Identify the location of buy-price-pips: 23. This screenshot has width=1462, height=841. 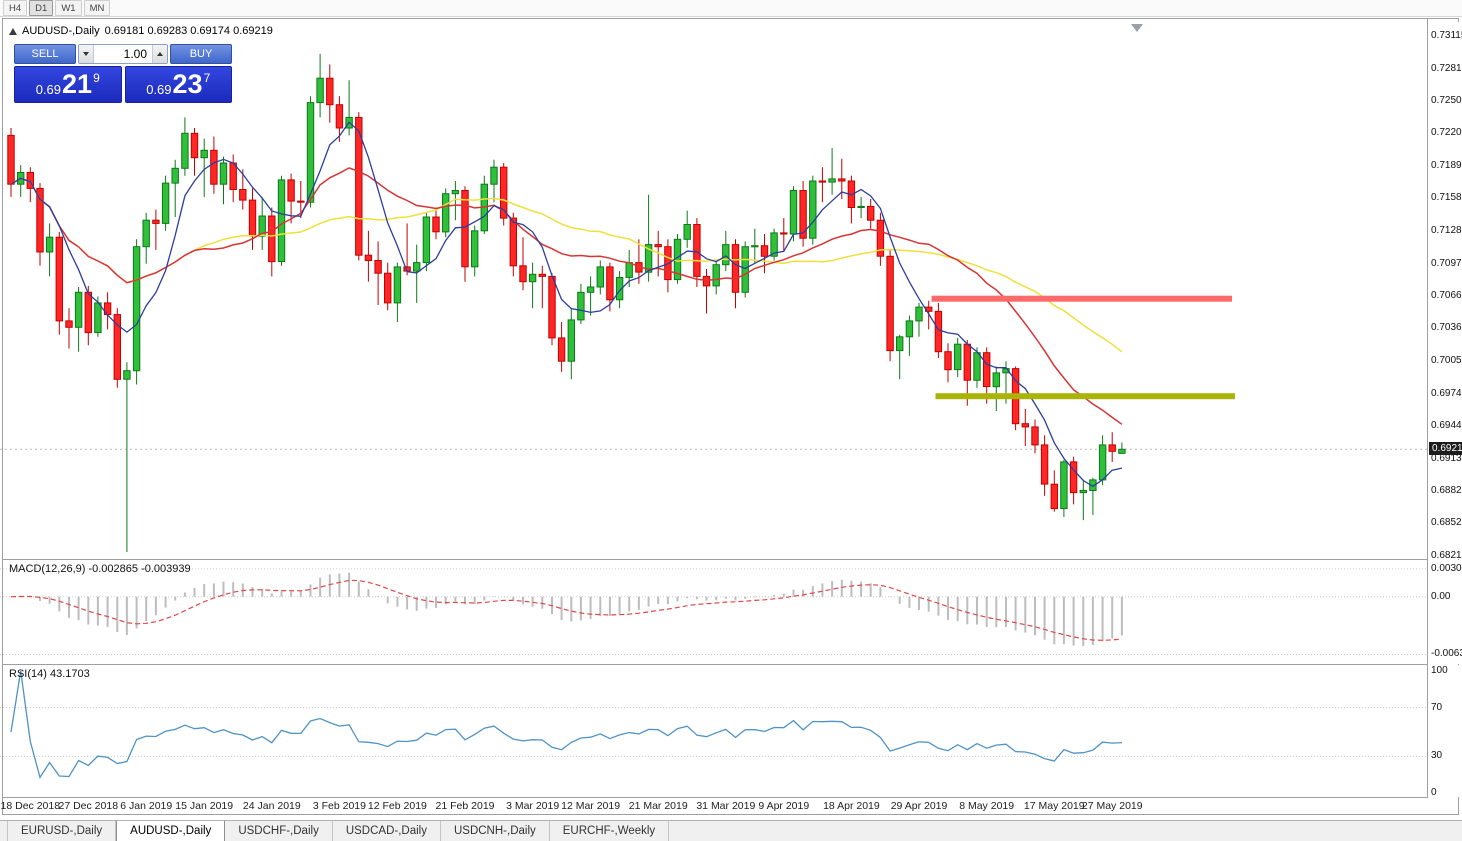
(187, 84).